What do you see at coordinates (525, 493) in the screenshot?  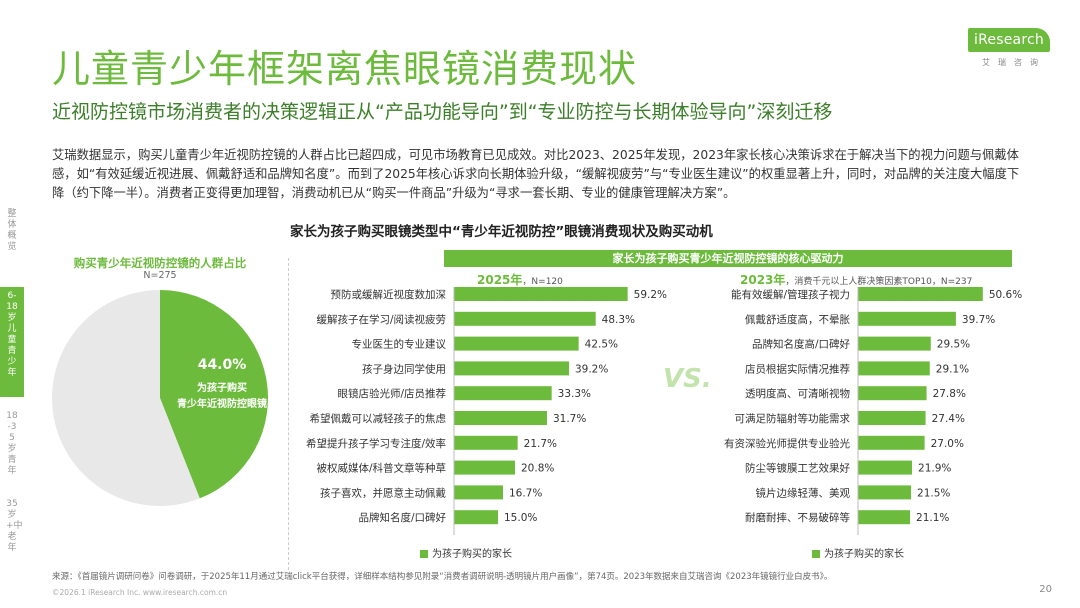 I see `bar-2025-value-label: 16.7%` at bounding box center [525, 493].